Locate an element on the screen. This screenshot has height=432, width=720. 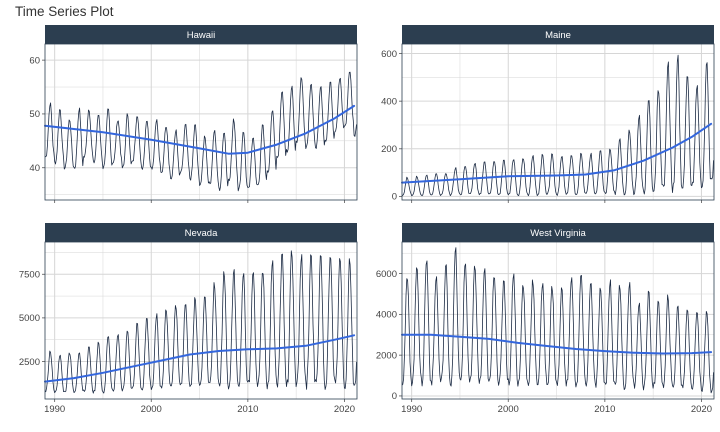
facet-strip-label: Hawaii is located at coordinates (201, 35).